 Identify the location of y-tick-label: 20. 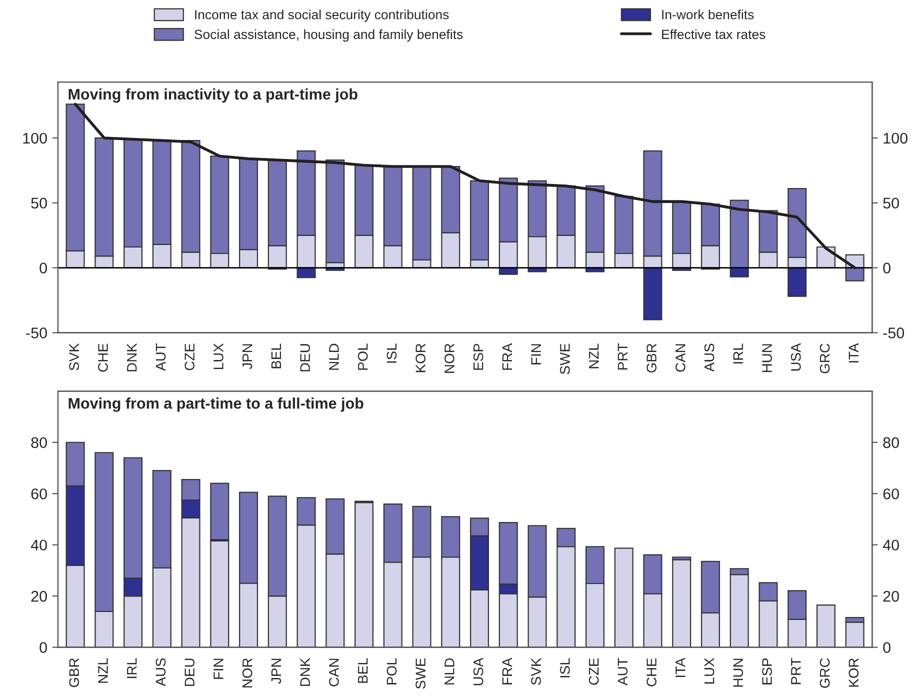
(39, 596).